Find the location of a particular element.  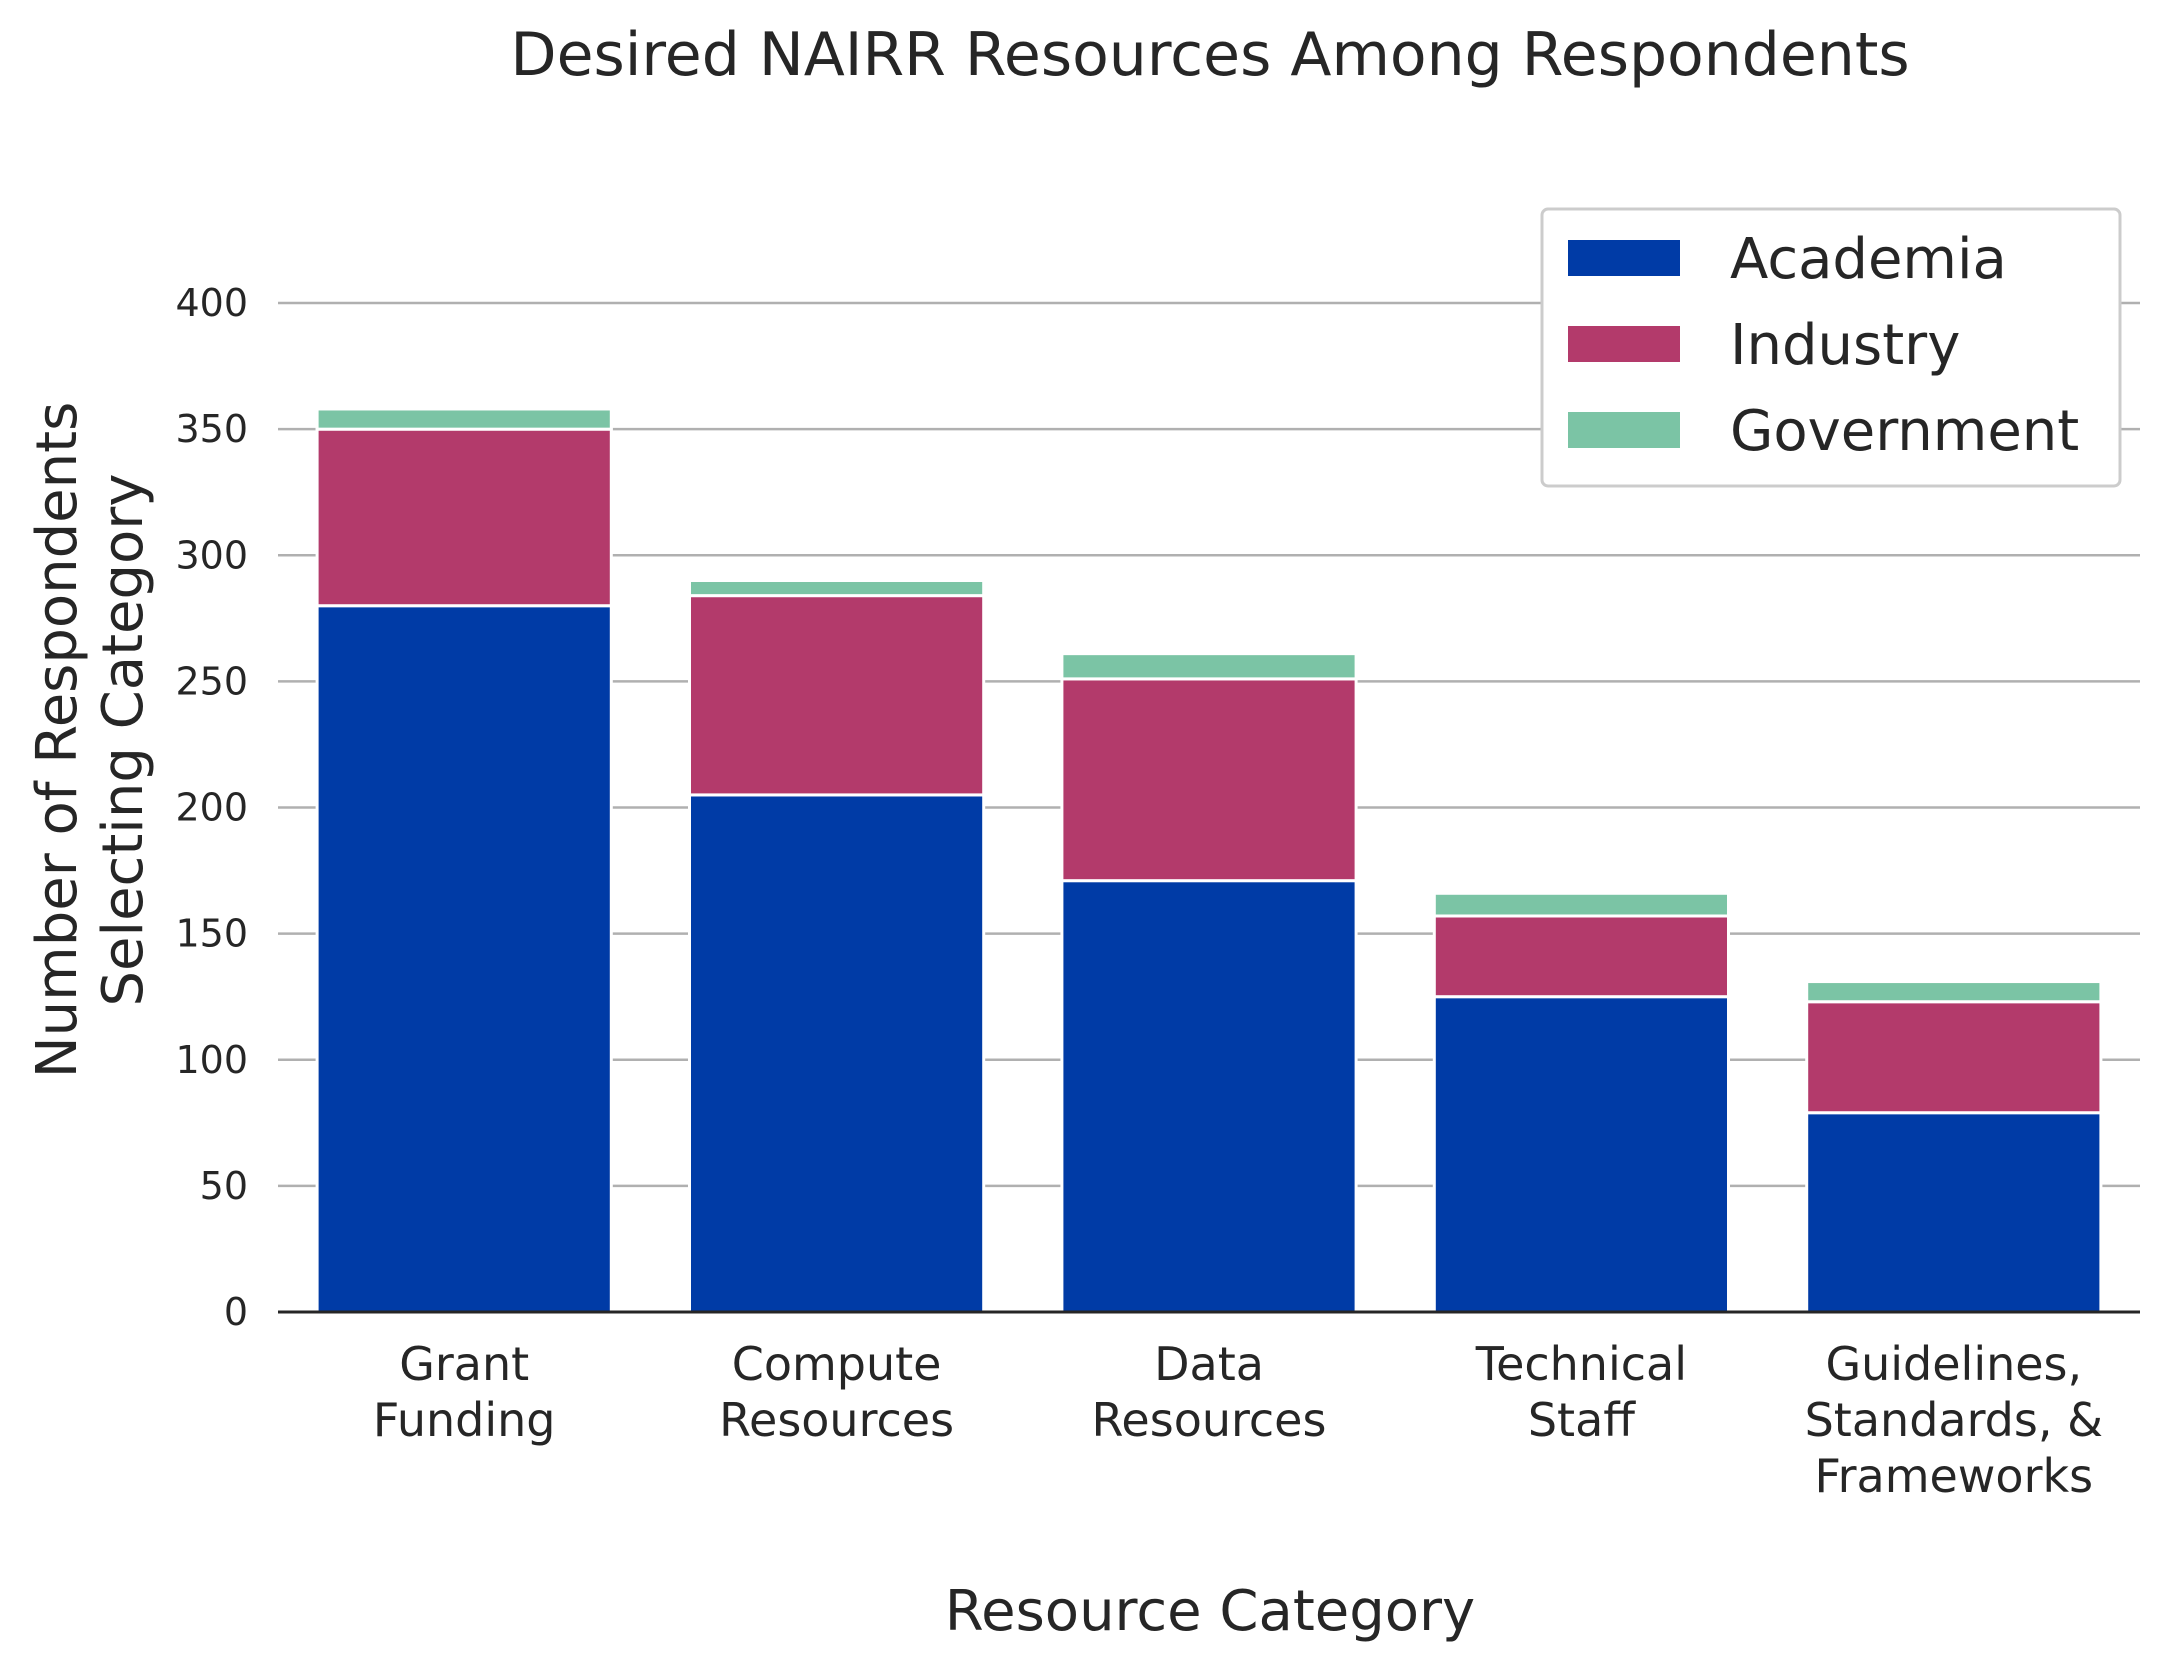

legend-frame is located at coordinates (1831, 347).